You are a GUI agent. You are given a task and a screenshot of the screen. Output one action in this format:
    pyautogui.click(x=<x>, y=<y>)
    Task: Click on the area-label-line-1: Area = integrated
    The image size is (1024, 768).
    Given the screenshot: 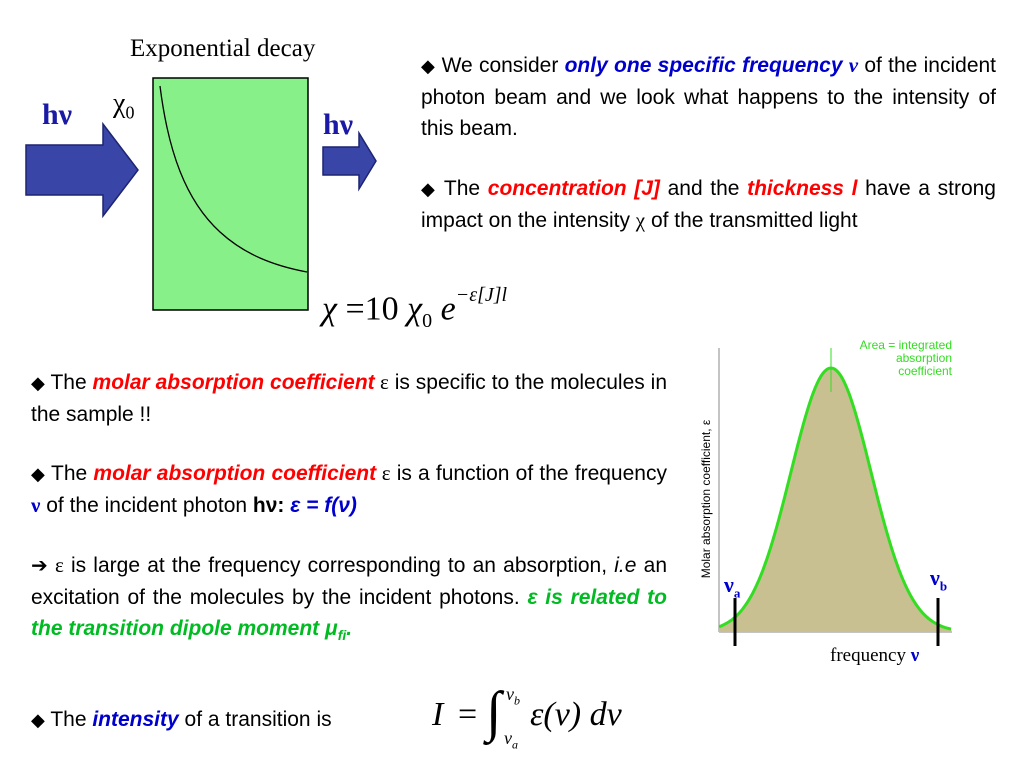 What is the action you would take?
    pyautogui.click(x=905, y=345)
    